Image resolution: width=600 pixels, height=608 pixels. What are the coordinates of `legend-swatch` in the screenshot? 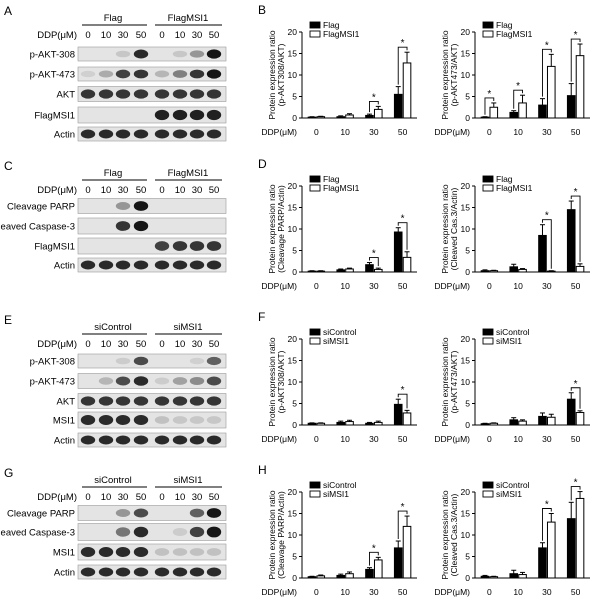 It's located at (315, 25).